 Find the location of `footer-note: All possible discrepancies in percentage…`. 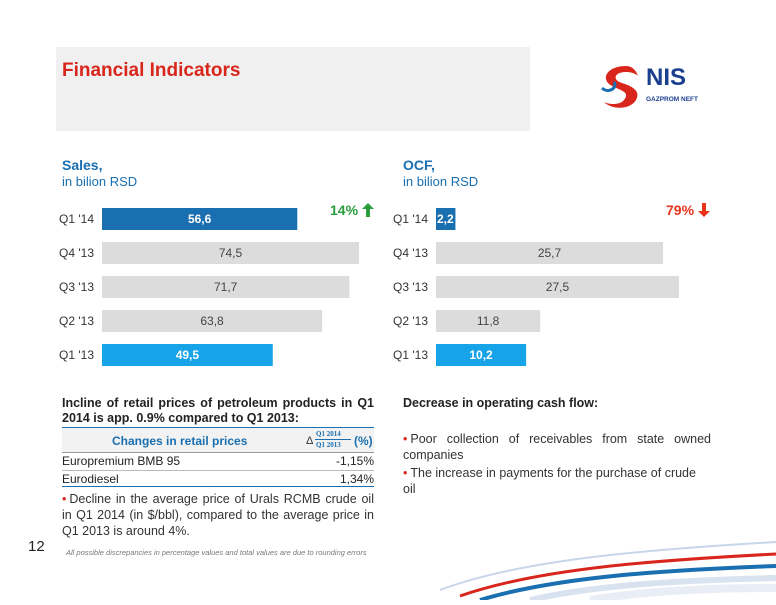

footer-note: All possible discrepancies in percentage… is located at coordinates (216, 552).